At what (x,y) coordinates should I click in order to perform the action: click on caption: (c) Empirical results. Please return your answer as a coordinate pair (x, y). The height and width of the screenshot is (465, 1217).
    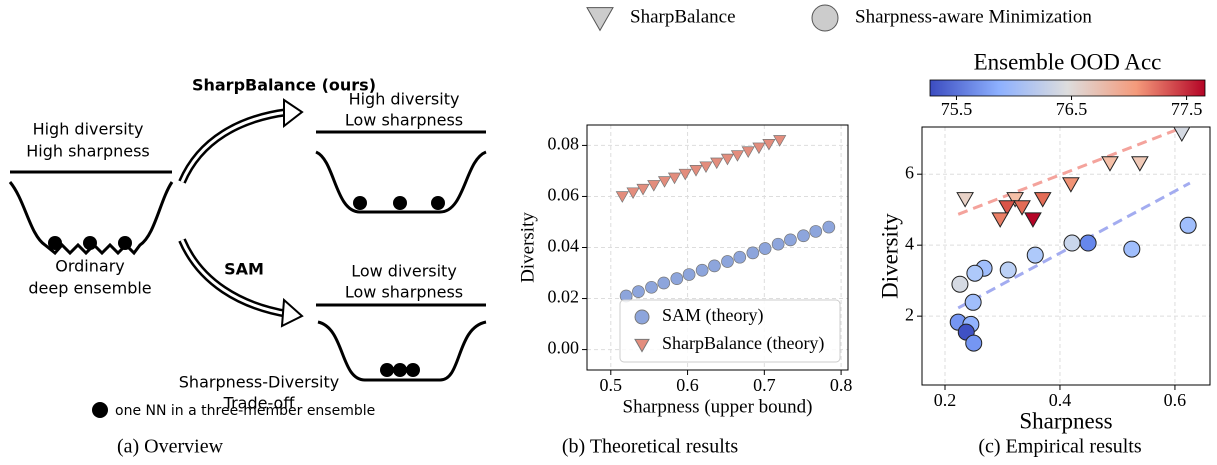
    Looking at the image, I should click on (1059, 447).